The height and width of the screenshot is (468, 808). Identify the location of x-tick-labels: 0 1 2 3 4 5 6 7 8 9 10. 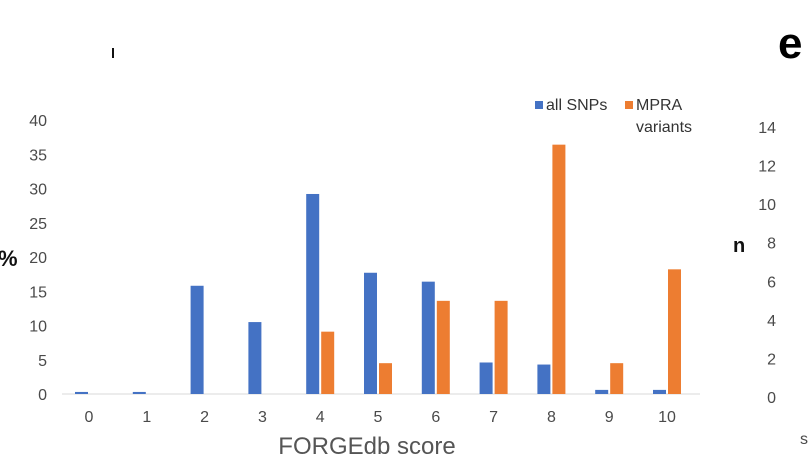
(380, 417).